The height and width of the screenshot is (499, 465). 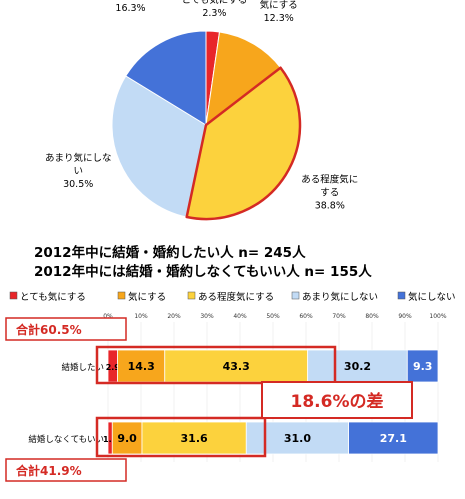 What do you see at coordinates (174, 316) in the screenshot?
I see `x-tick-label: 20%` at bounding box center [174, 316].